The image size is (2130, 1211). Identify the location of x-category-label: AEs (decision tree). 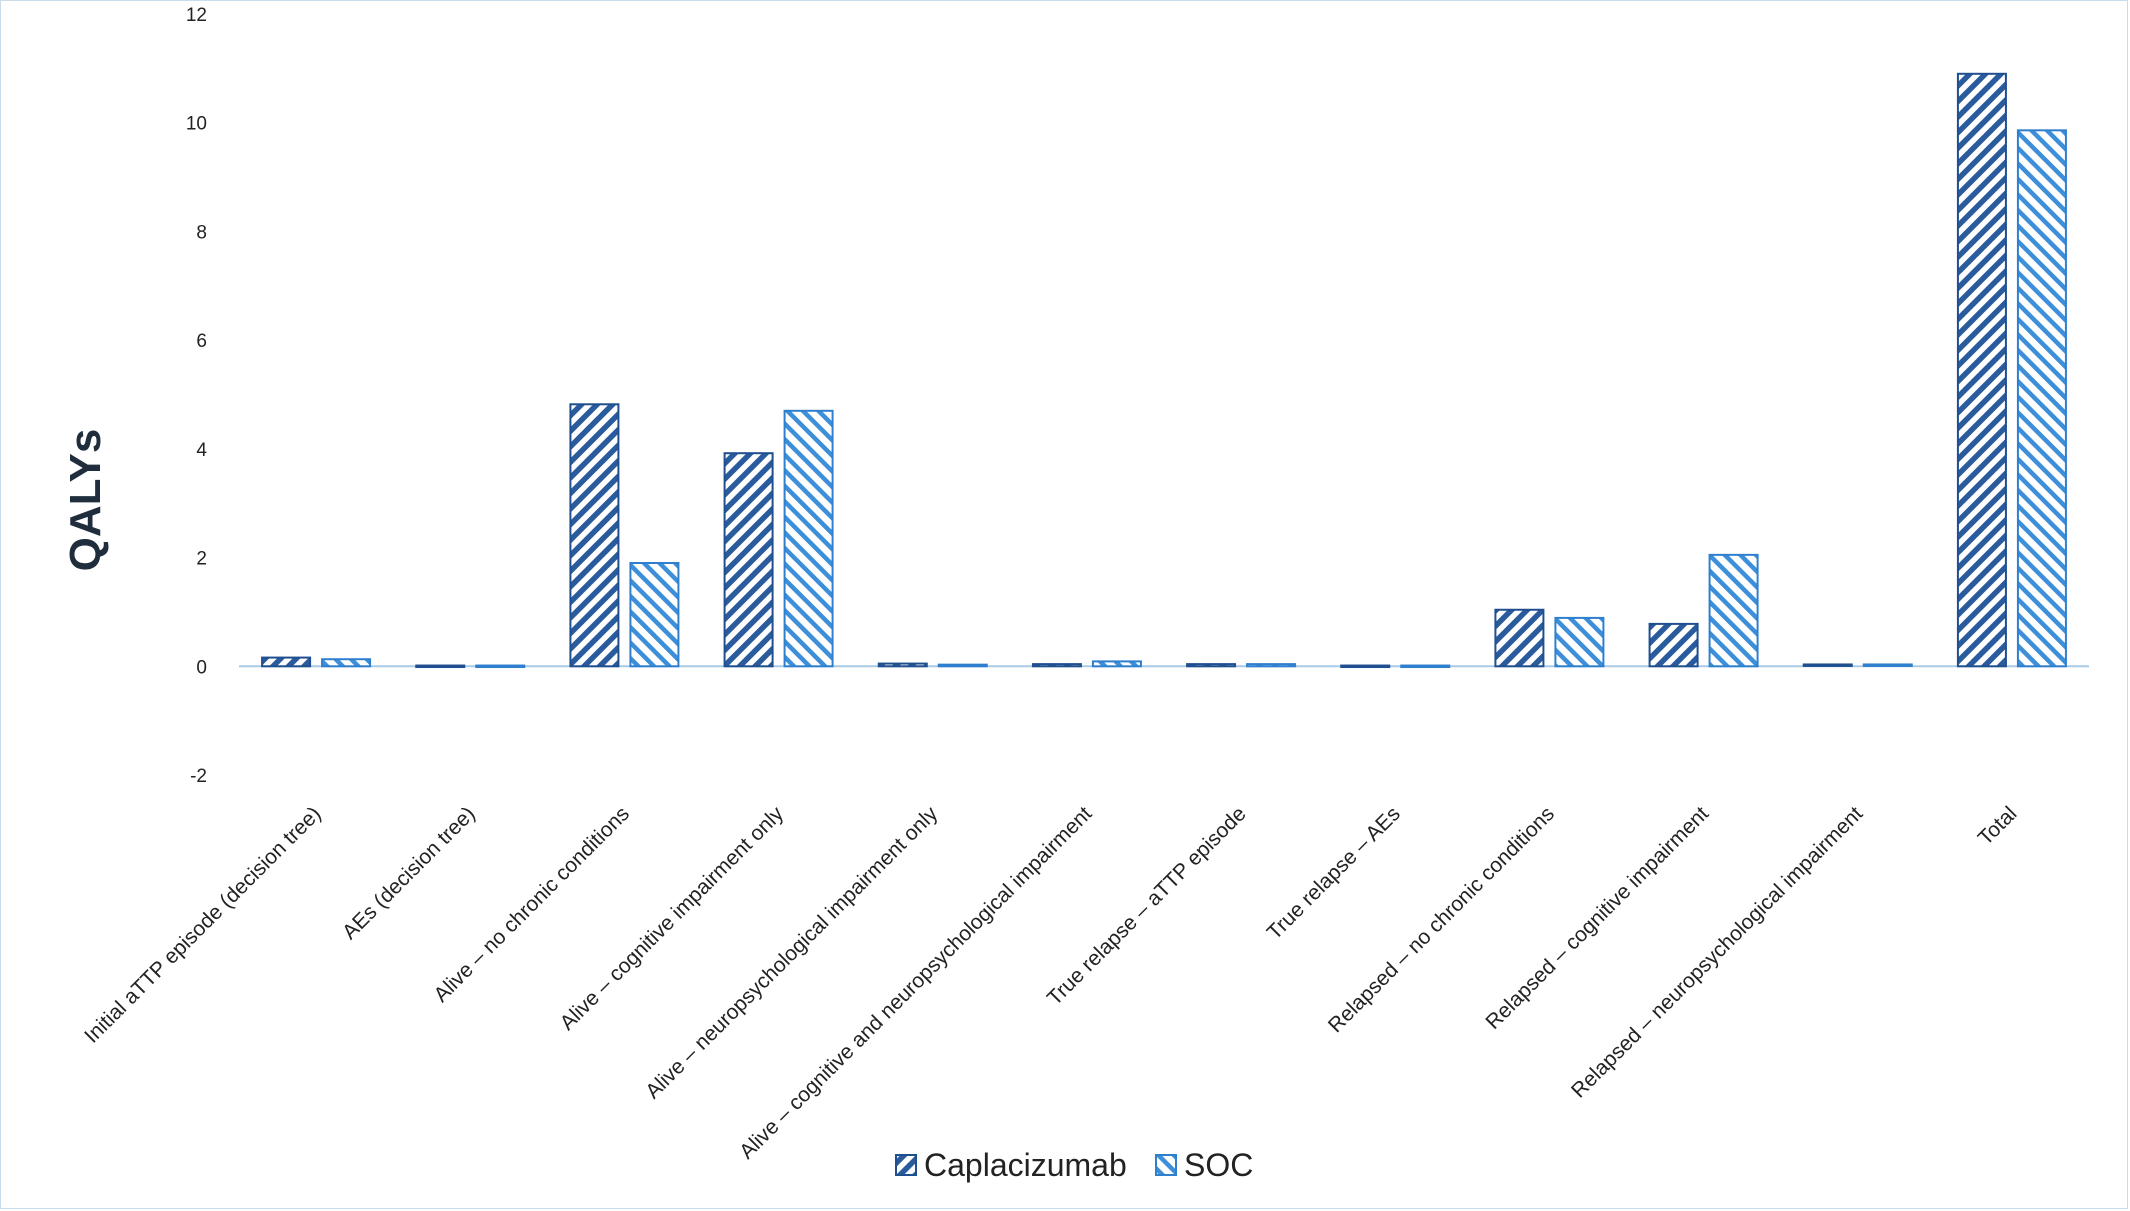
(409, 873).